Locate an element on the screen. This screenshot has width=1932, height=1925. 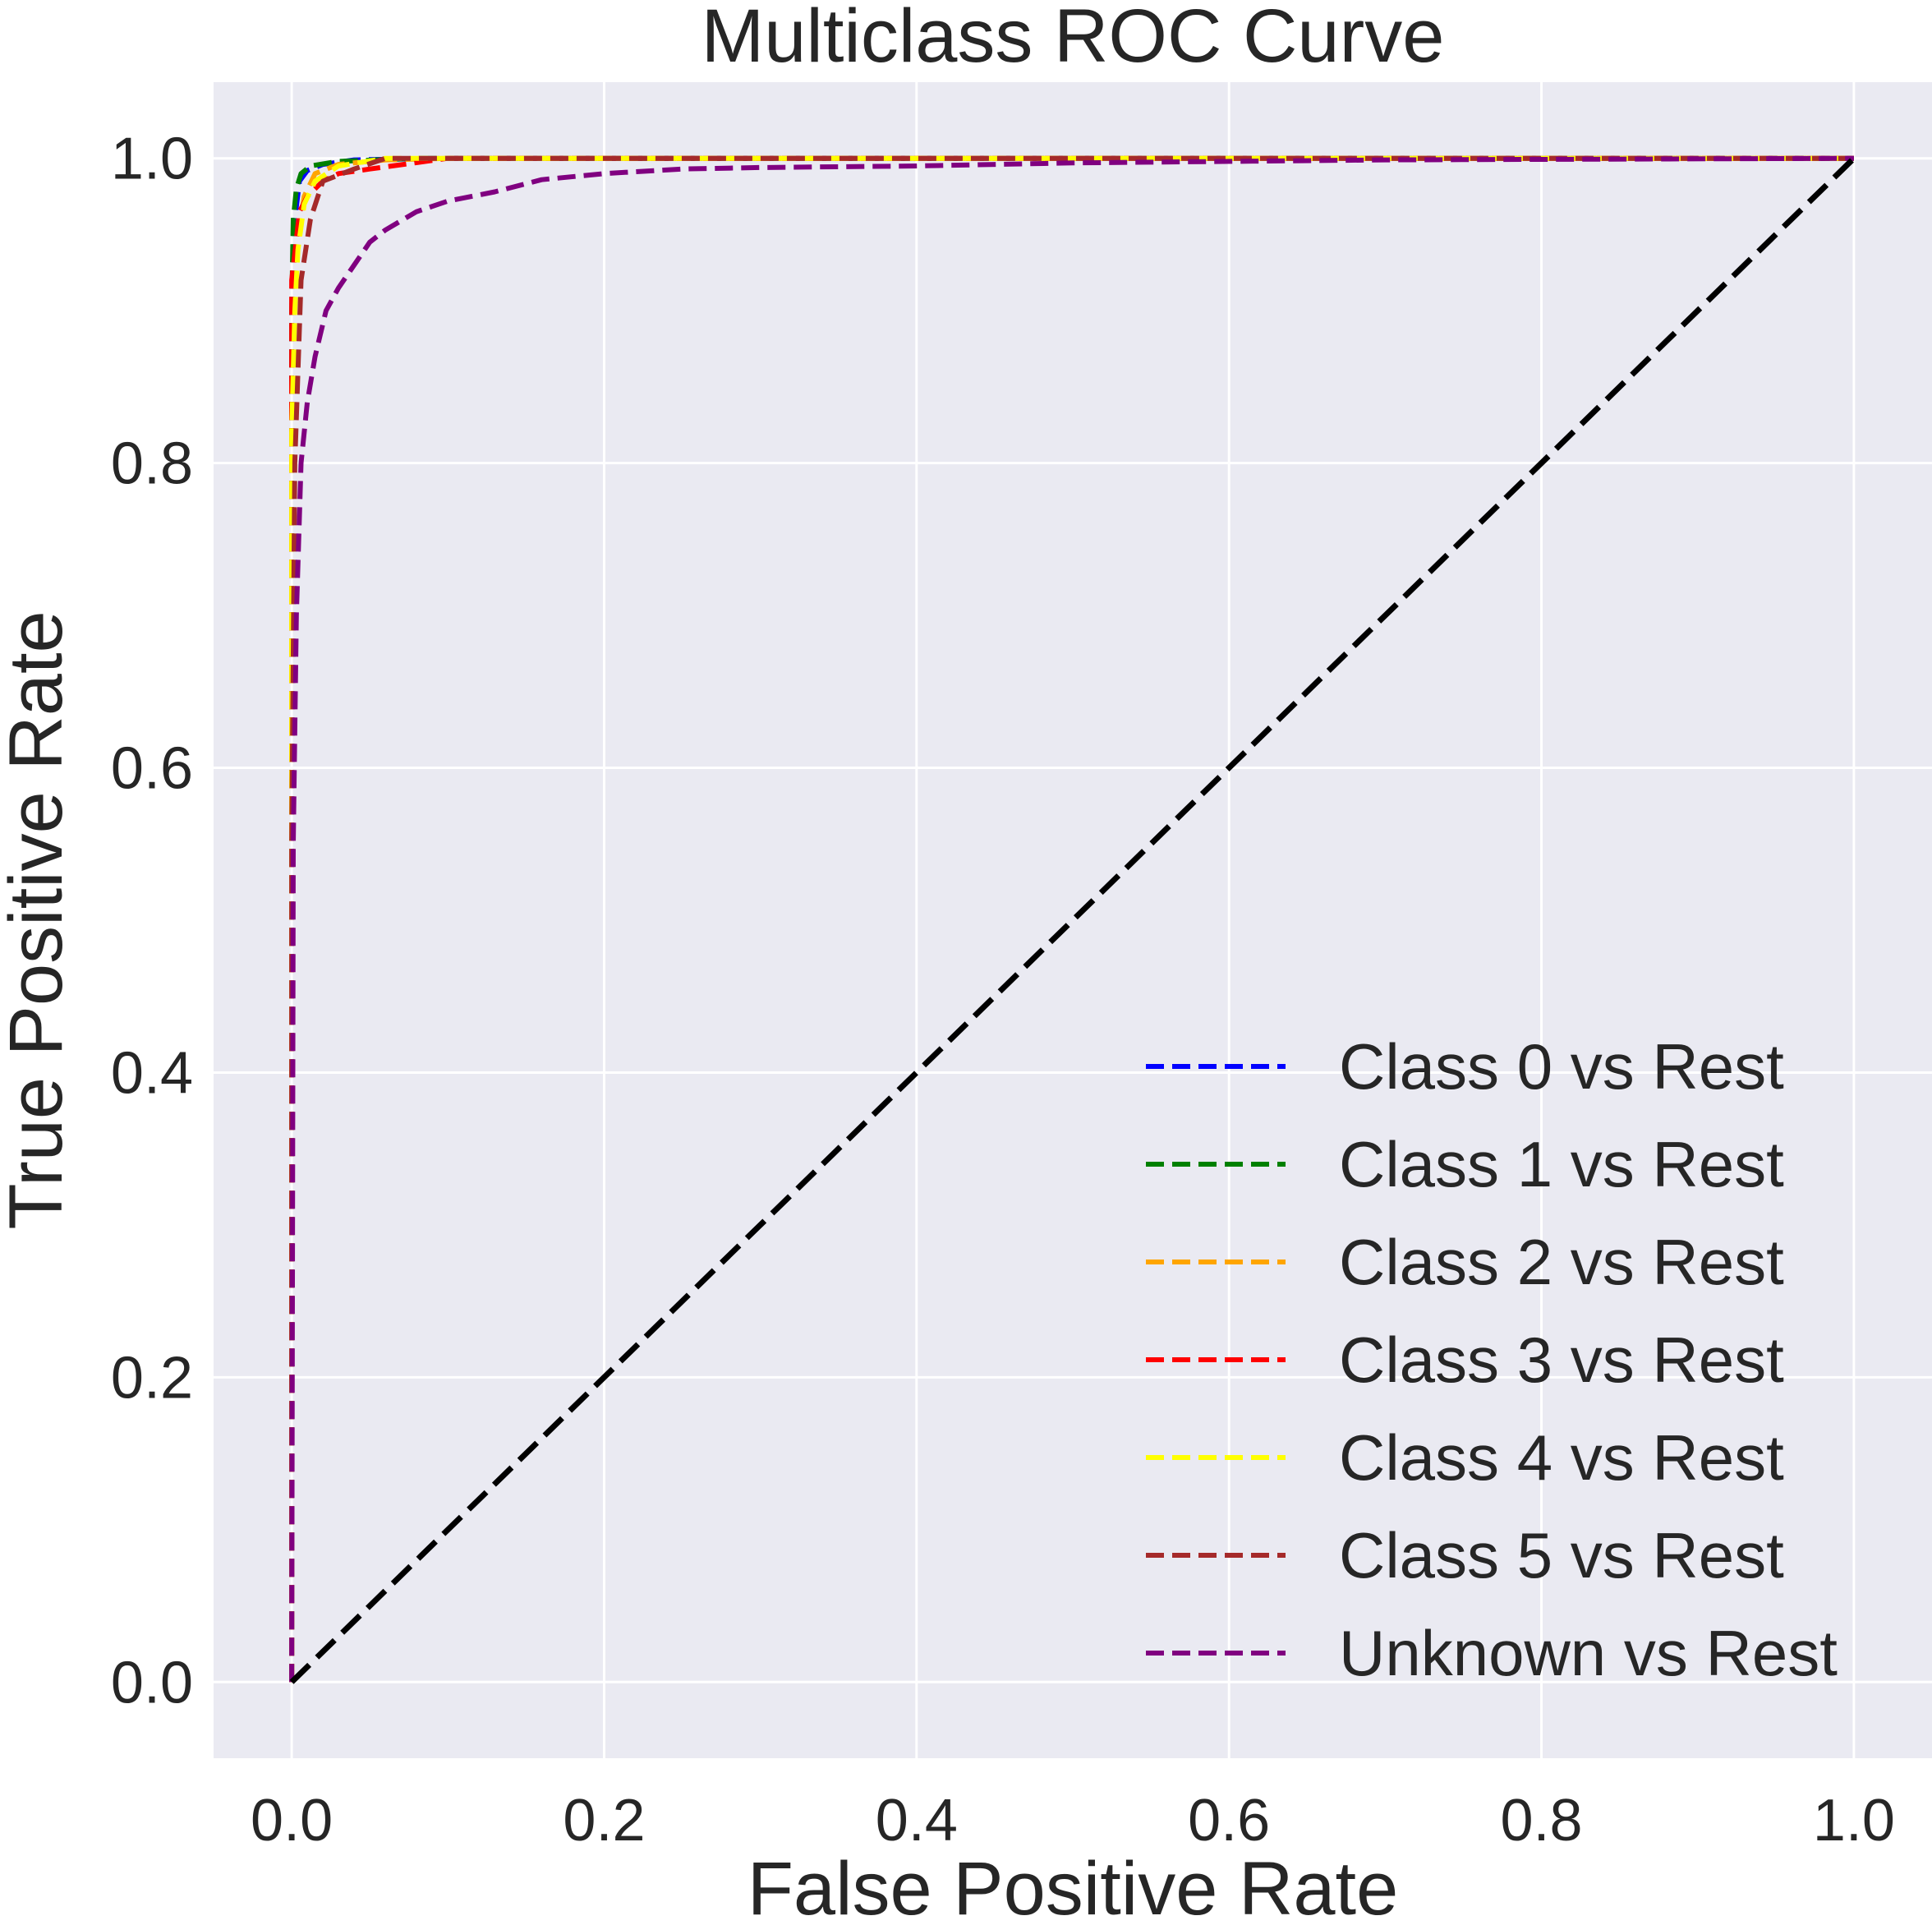
legend-label-3: Class 3 vs Rest is located at coordinates (1561, 1360).